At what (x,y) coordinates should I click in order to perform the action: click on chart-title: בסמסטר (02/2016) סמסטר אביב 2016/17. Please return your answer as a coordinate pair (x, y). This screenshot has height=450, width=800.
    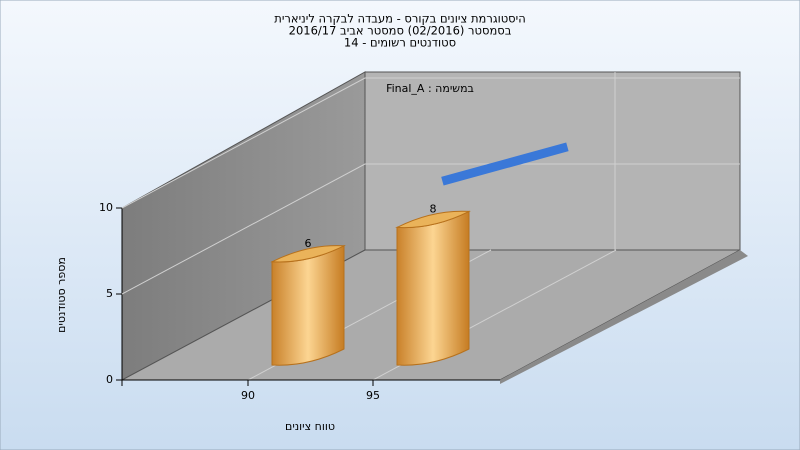
    Looking at the image, I should click on (400, 31).